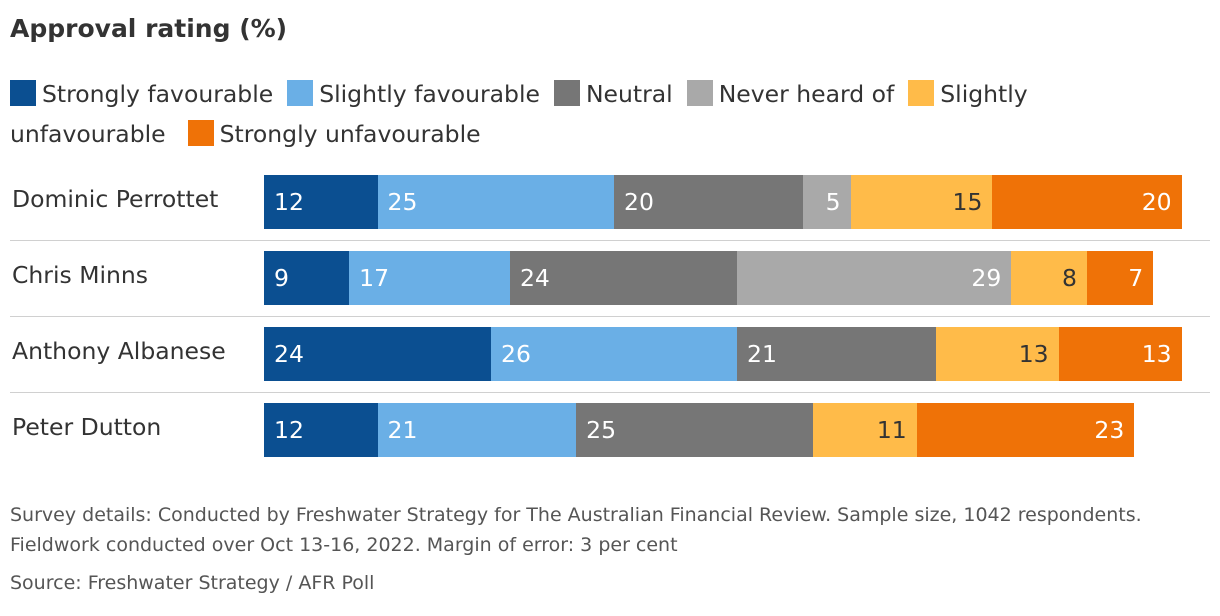  Describe the element at coordinates (986, 278) in the screenshot. I see `bar-value-label: 29` at that location.